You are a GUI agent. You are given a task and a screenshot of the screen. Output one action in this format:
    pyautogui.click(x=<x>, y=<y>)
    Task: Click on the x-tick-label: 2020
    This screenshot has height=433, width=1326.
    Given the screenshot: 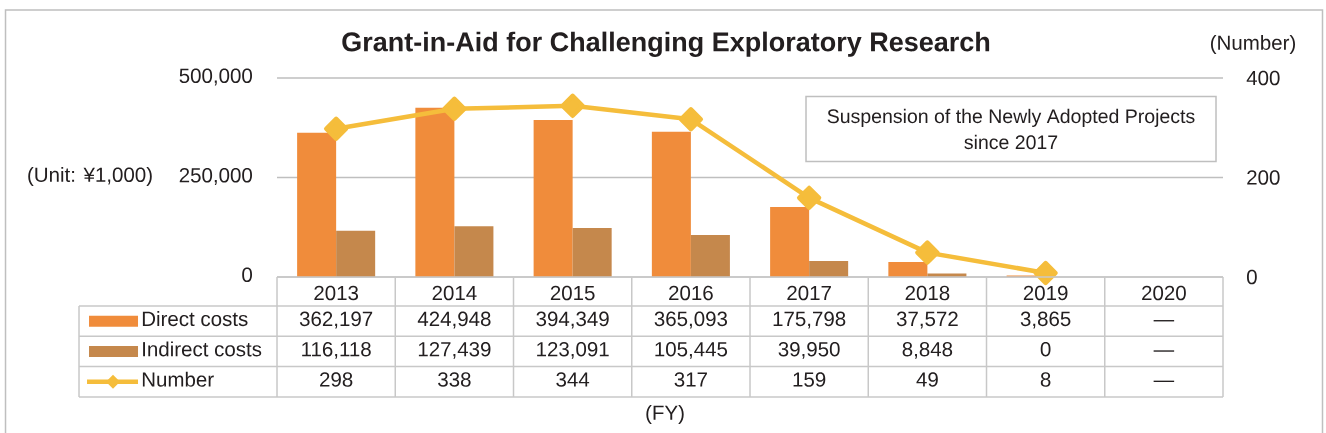 What is the action you would take?
    pyautogui.click(x=1164, y=293)
    